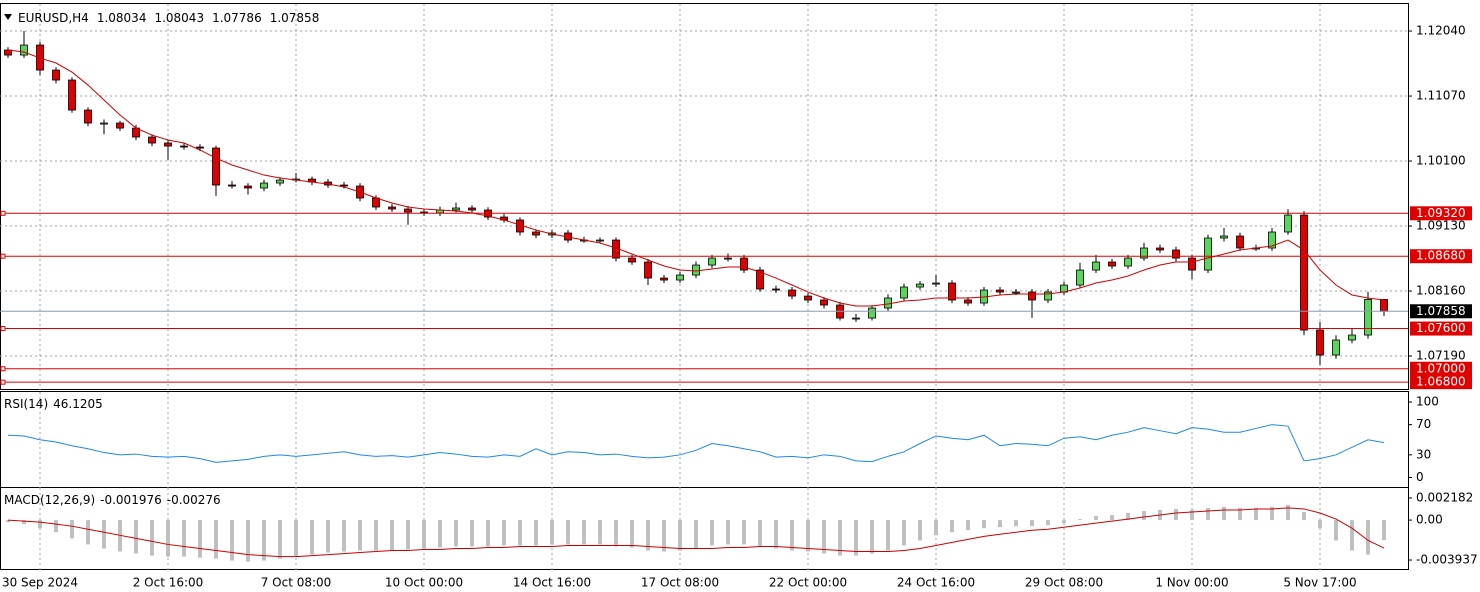  Describe the element at coordinates (8, 17) in the screenshot. I see `menu-triangle` at that location.